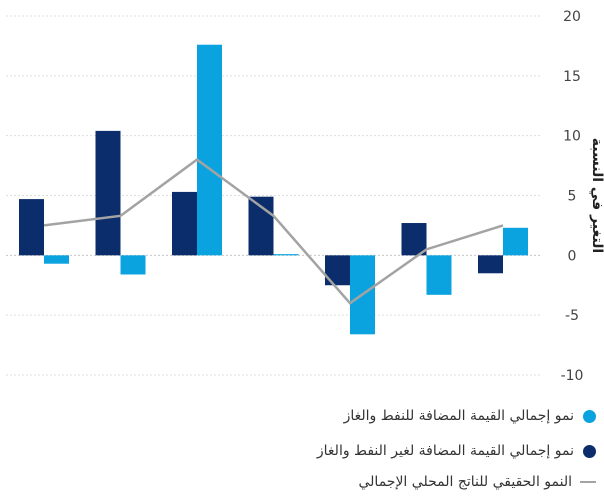  I want to click on legend-item-oil-gas: نمو إجمالي القيمة المضافة للنفط والغاز, so click(470, 416).